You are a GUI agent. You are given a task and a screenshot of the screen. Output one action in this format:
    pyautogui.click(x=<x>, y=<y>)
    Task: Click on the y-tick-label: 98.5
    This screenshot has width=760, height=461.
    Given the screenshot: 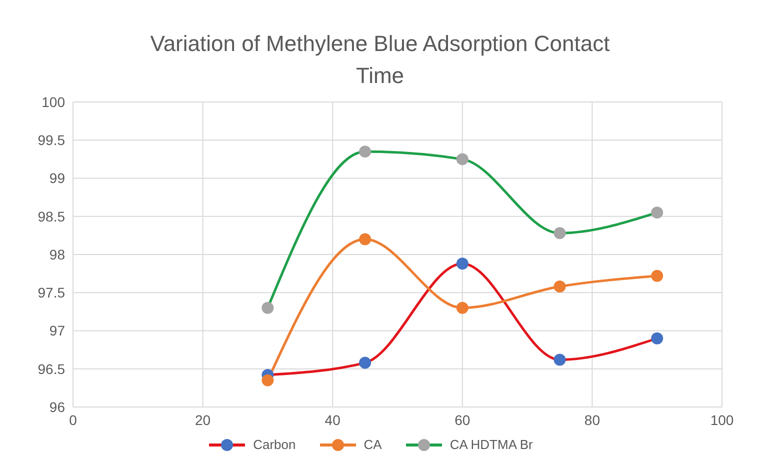 What is the action you would take?
    pyautogui.click(x=52, y=216)
    